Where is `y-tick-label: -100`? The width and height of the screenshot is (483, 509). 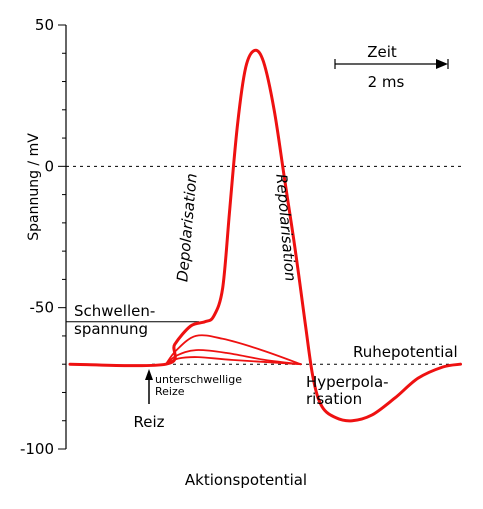 y-tick-label: -100 is located at coordinates (37, 449).